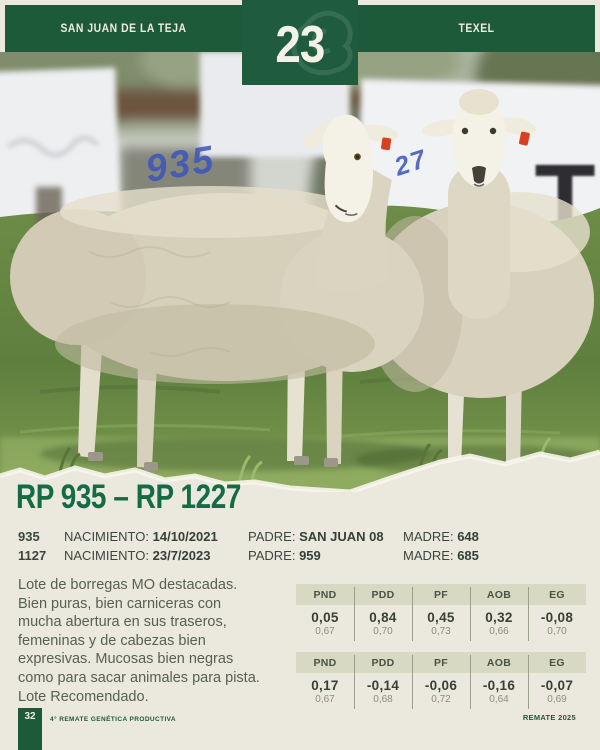 The height and width of the screenshot is (750, 600). What do you see at coordinates (32, 555) in the screenshot?
I see `animal-id: 1127` at bounding box center [32, 555].